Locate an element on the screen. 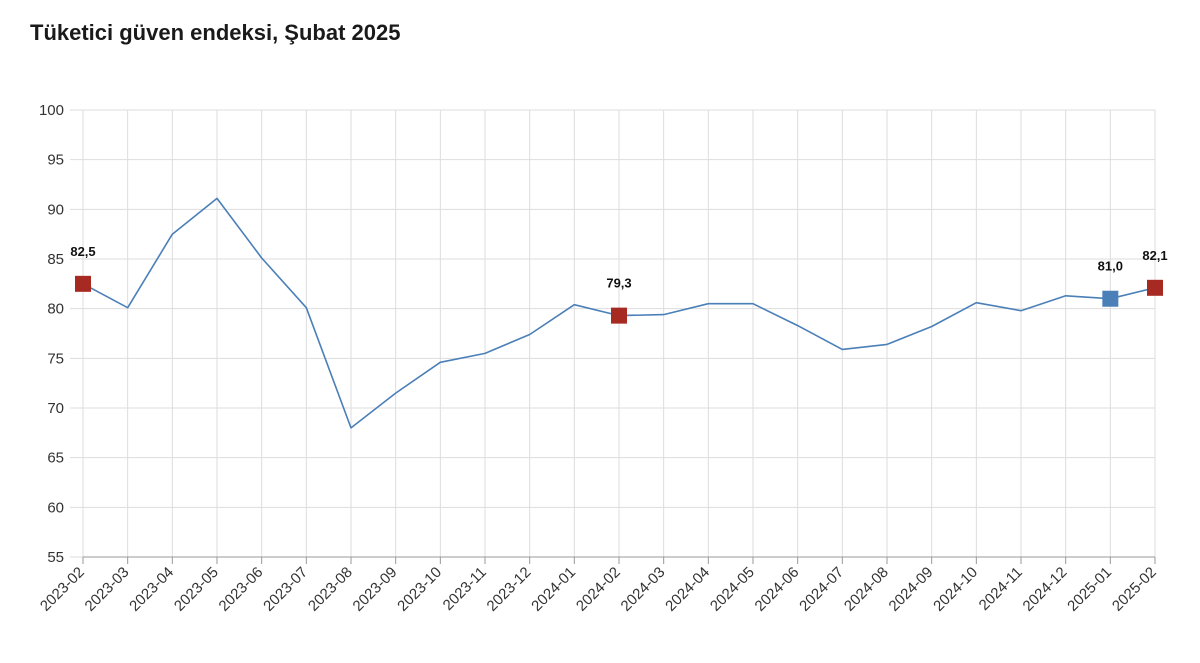  data-label-layer: 82,5 79,3 81,0 82,1 is located at coordinates (618, 267).